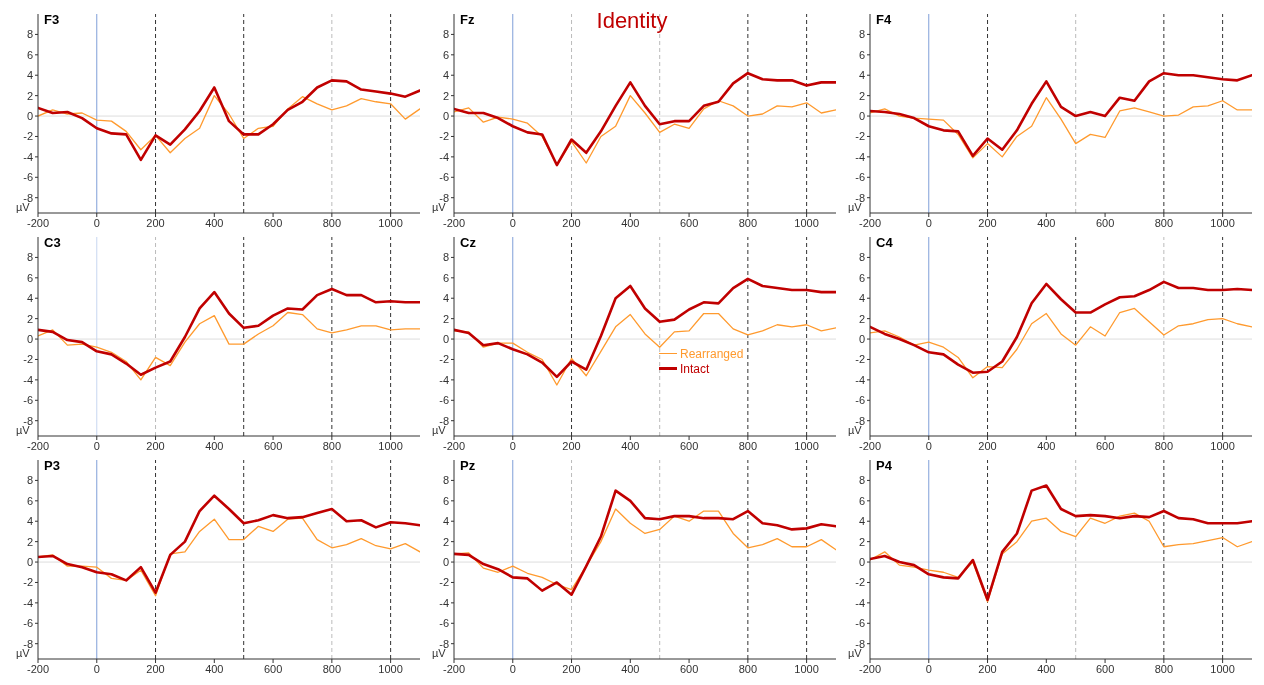  I want to click on legend-label: Intact, so click(695, 368).